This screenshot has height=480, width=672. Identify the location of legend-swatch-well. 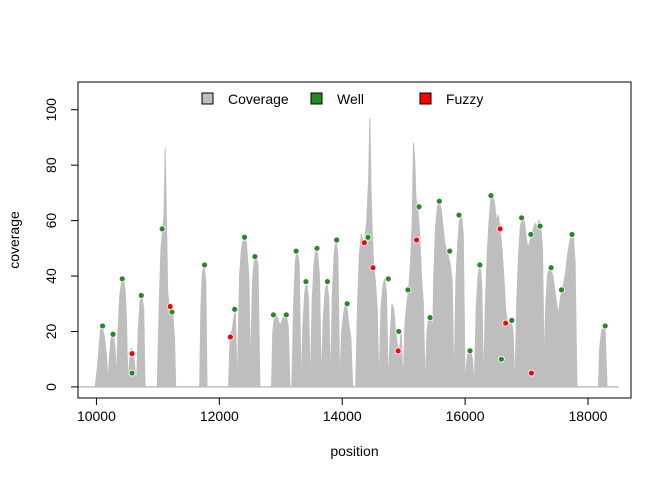
(316, 98).